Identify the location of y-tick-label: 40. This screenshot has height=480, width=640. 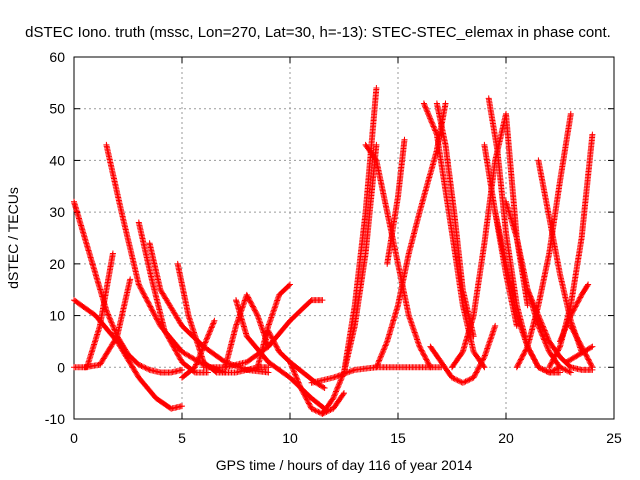
(57, 160).